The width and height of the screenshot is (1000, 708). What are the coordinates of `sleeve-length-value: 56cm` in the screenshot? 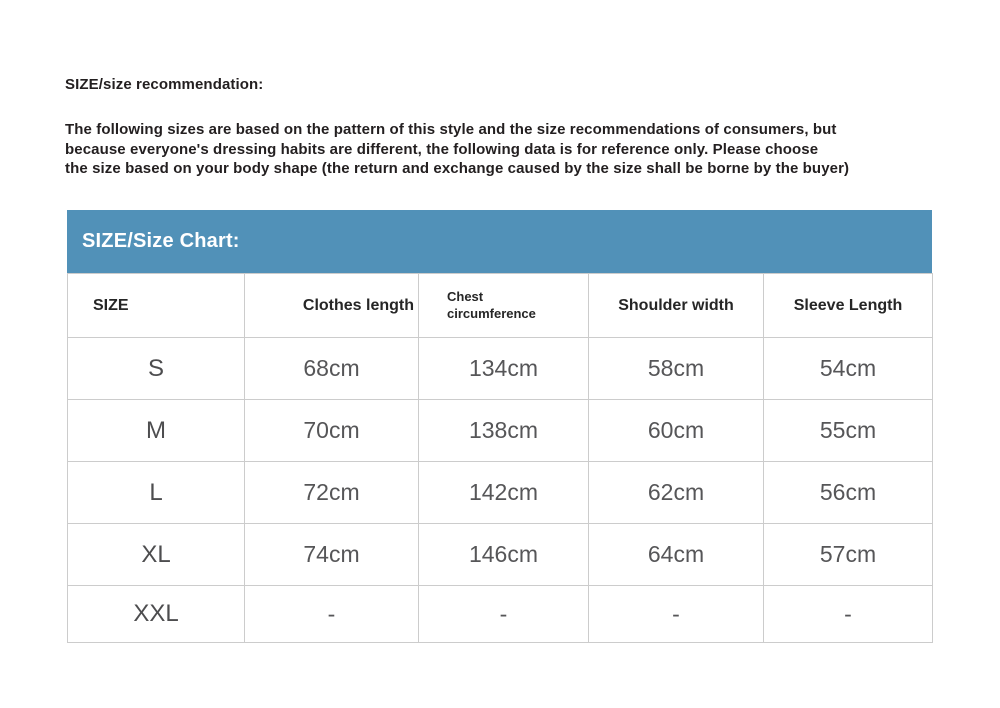 It's located at (848, 492).